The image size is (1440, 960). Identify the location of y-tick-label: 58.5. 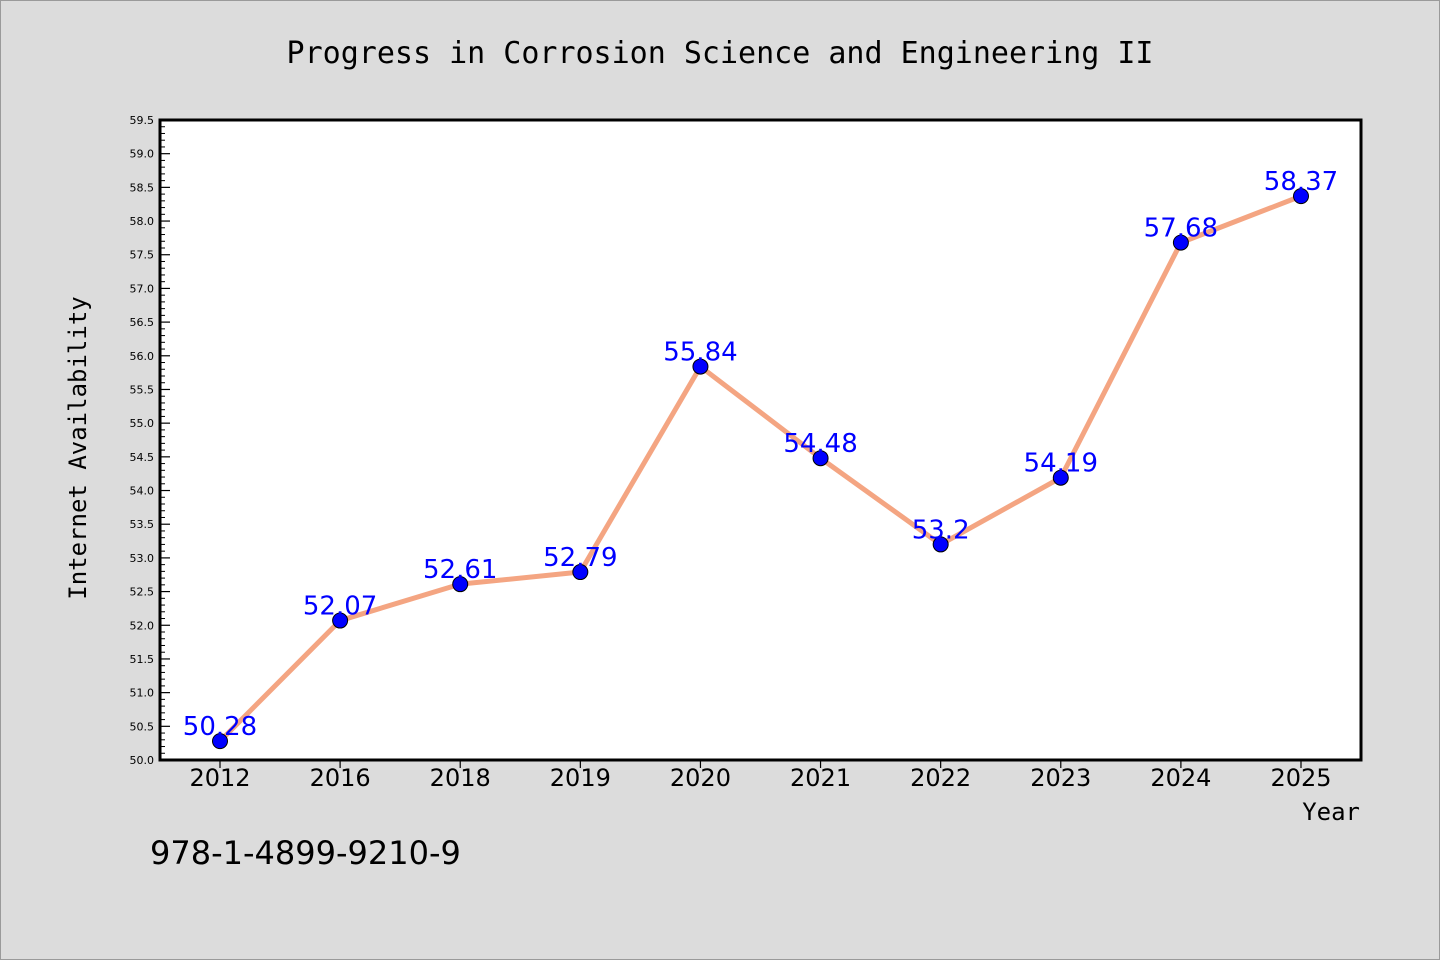
(142, 187).